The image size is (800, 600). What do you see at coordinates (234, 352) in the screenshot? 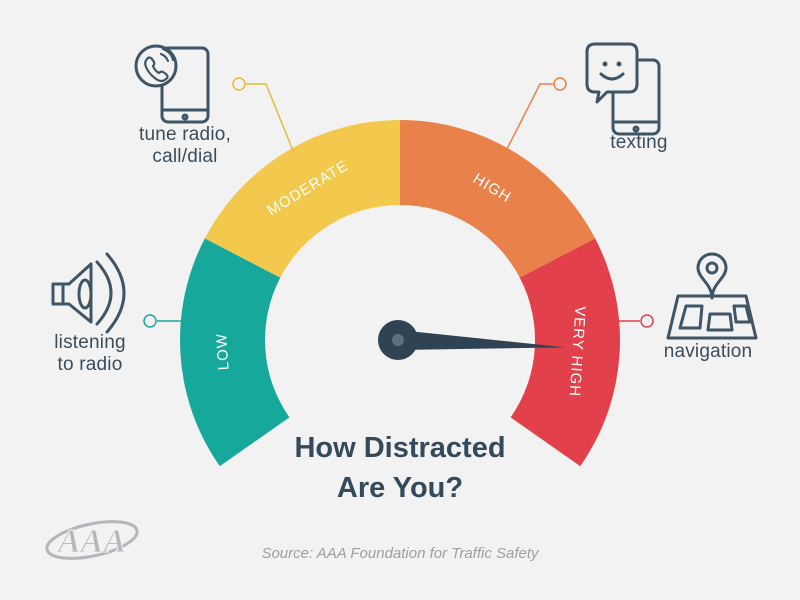
I see `gauge-segment-low` at bounding box center [234, 352].